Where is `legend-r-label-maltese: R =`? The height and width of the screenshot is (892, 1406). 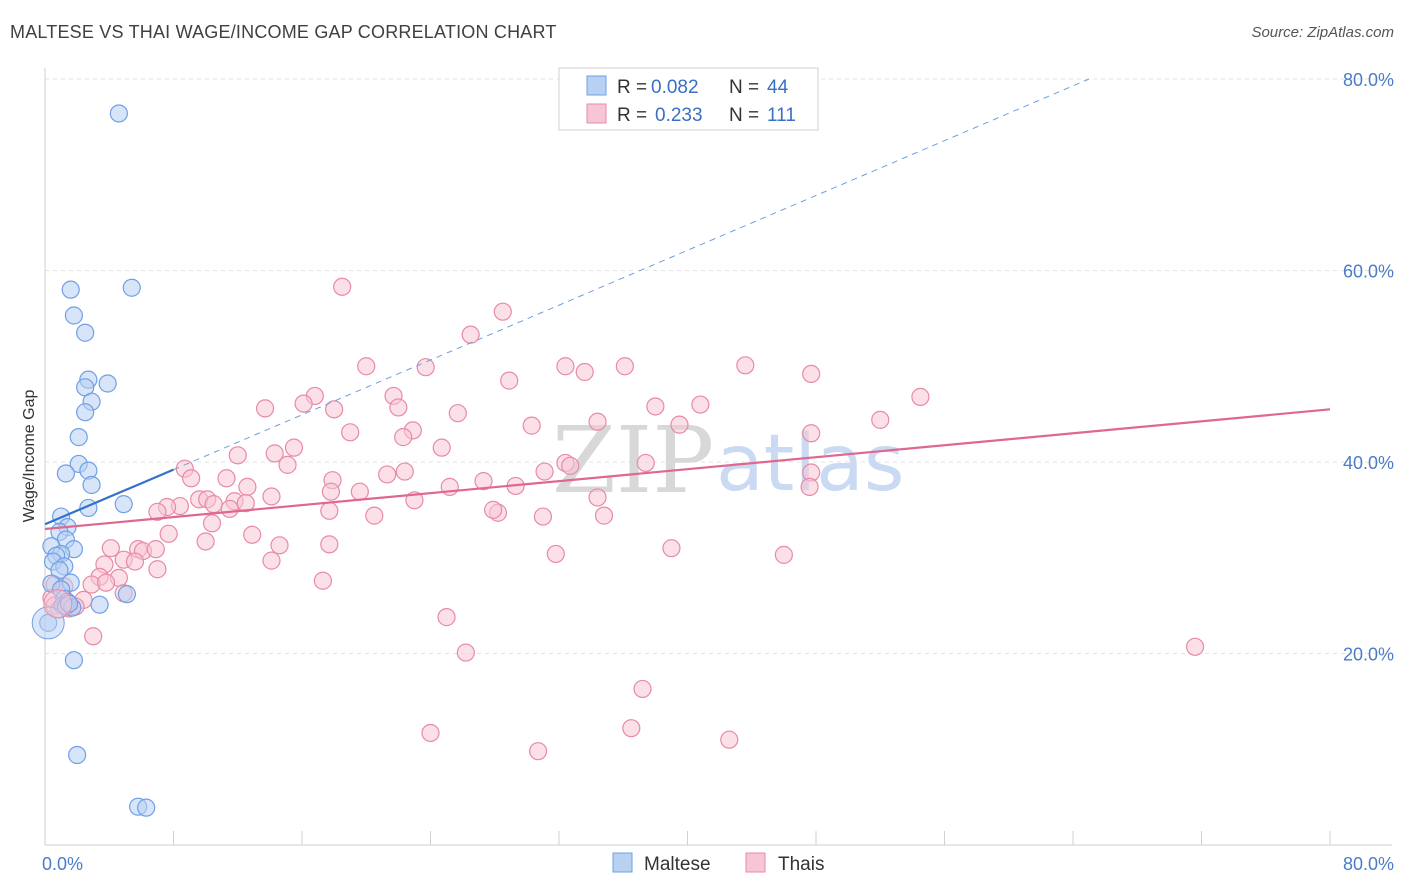
legend-r-label-maltese: R = is located at coordinates (632, 87).